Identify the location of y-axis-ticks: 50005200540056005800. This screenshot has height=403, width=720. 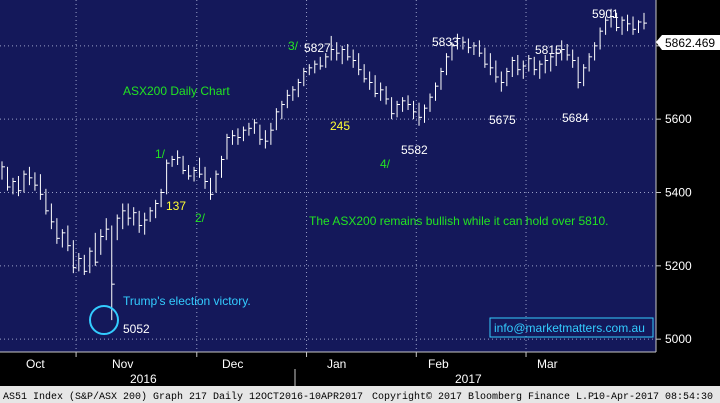
(674, 192).